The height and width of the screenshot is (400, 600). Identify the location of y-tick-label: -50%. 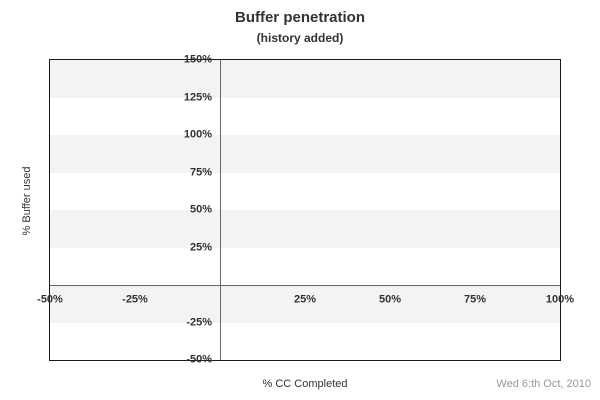
(199, 359).